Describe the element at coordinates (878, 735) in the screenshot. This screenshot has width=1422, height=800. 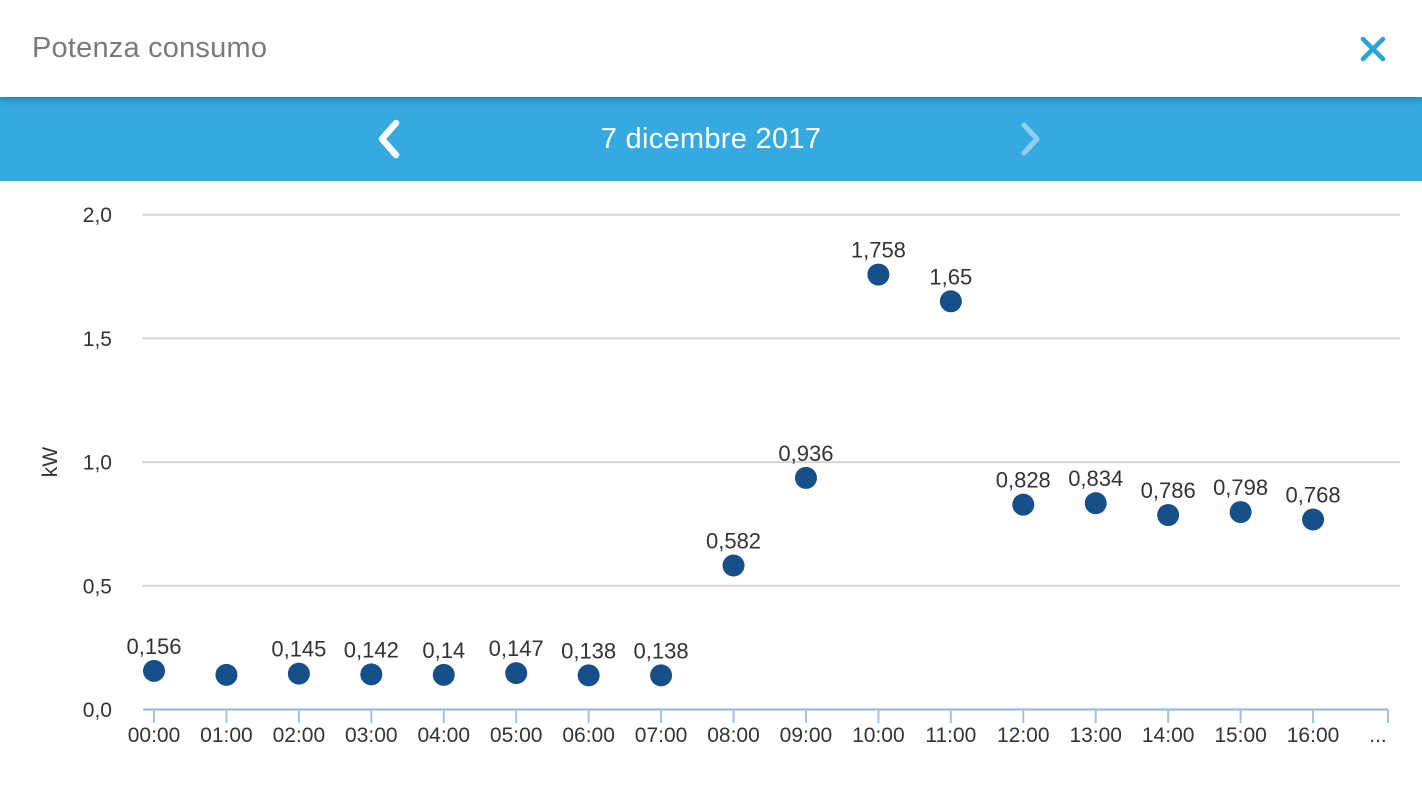
I see `x-axis-tick-label: 10:00` at that location.